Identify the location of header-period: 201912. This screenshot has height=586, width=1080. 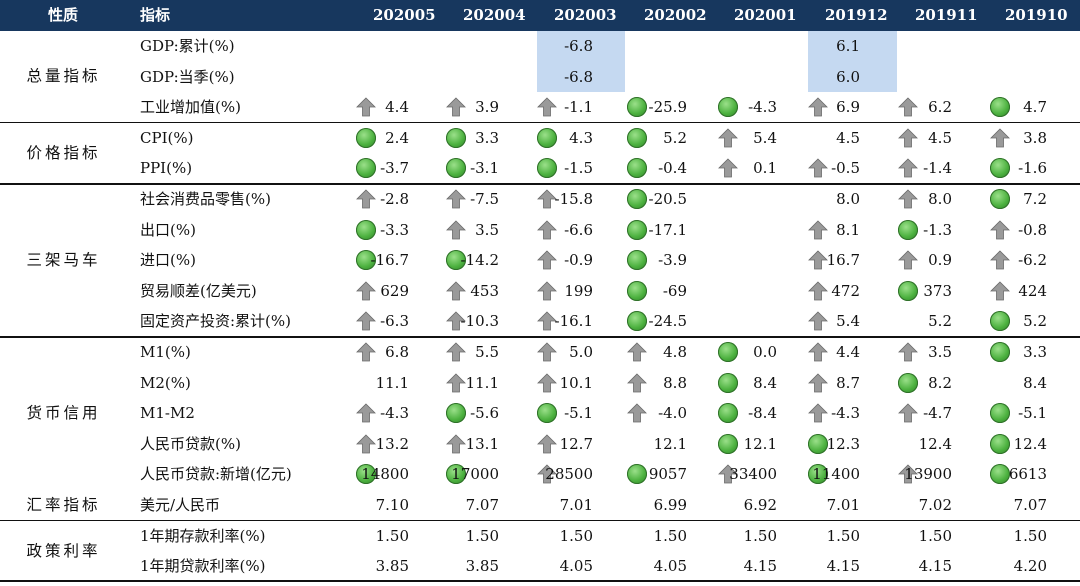
(856, 15).